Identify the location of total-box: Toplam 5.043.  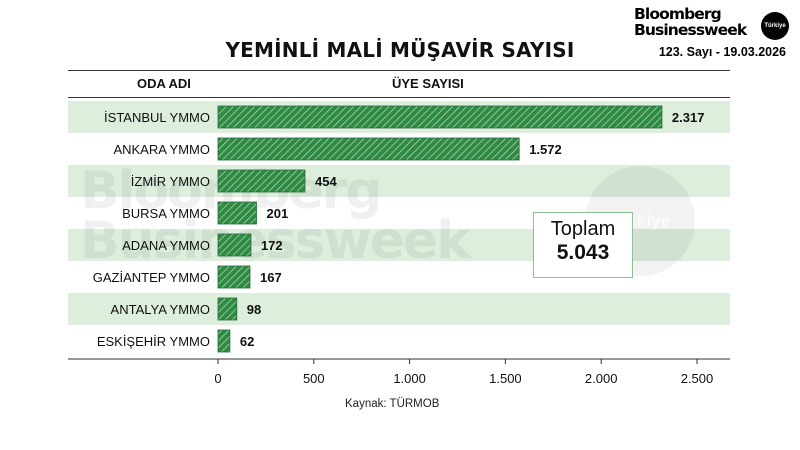
(583, 245).